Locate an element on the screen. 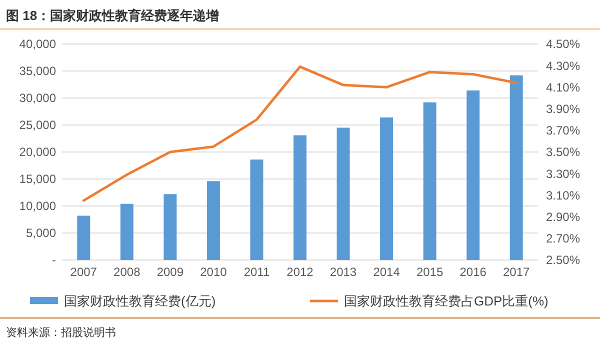 This screenshot has height=348, width=600. y-tick-label: 20,000 is located at coordinates (37, 152).